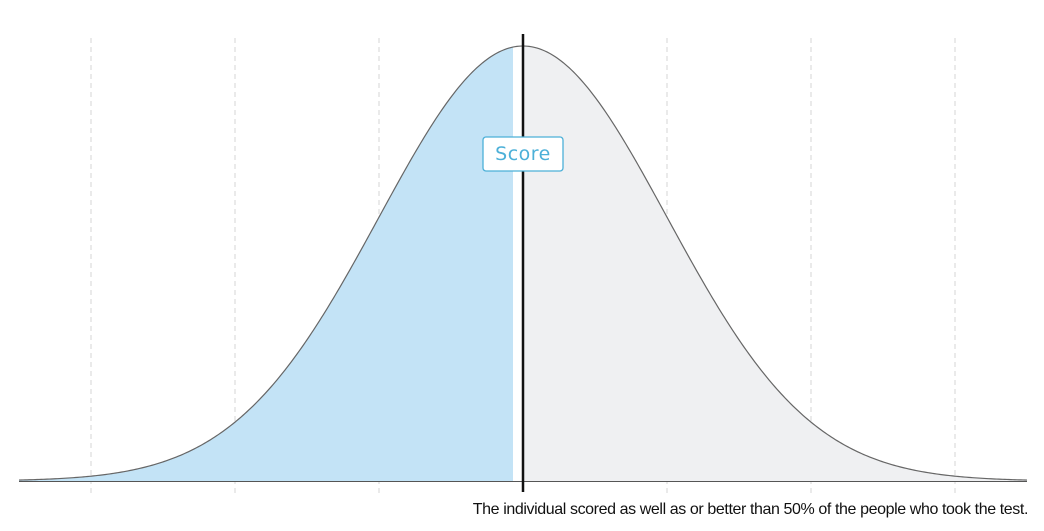 The width and height of the screenshot is (1044, 531). I want to click on score-label-text: Score, so click(523, 154).